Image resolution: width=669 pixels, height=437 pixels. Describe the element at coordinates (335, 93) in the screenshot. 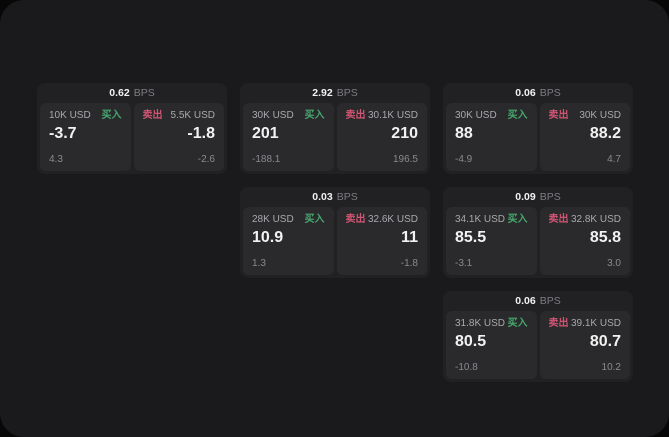

I see `bps-header: 2.92 BPS` at that location.